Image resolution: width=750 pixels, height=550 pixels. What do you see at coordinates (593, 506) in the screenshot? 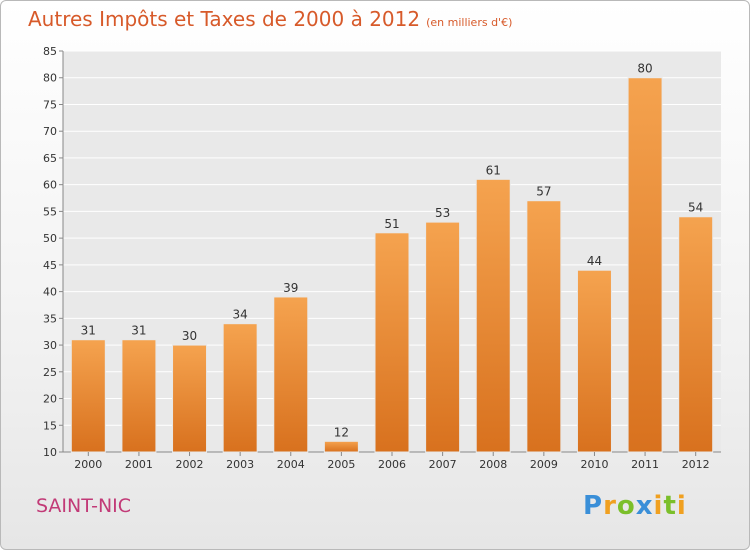
I see `logo-letter: P` at bounding box center [593, 506].